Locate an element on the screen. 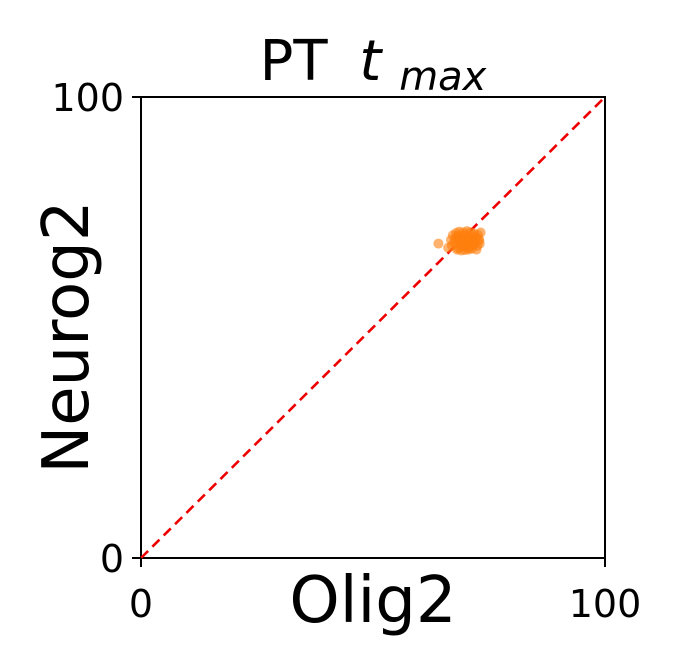  x-axis-label: Olig2 is located at coordinates (372, 601).